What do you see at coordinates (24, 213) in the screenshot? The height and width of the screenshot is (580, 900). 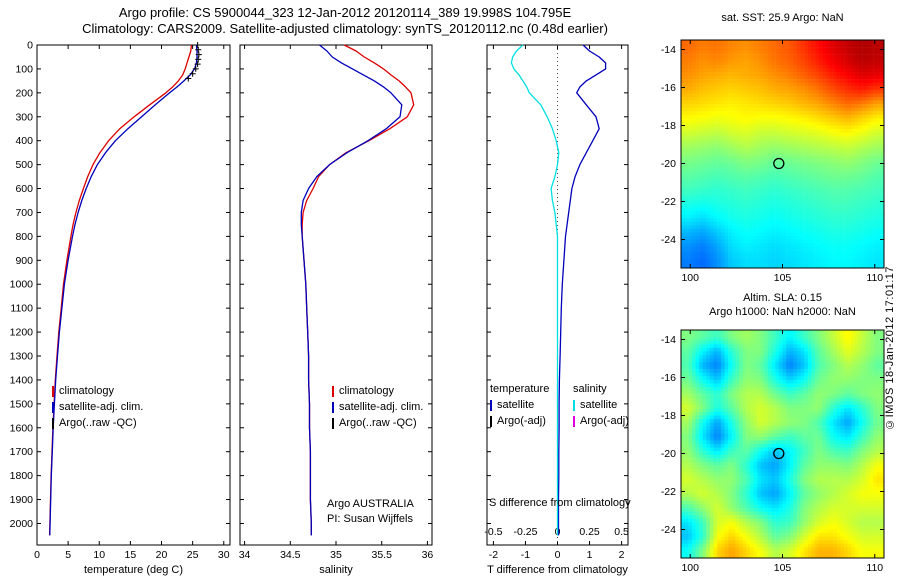 I see `axis-tick-label: 700` at bounding box center [24, 213].